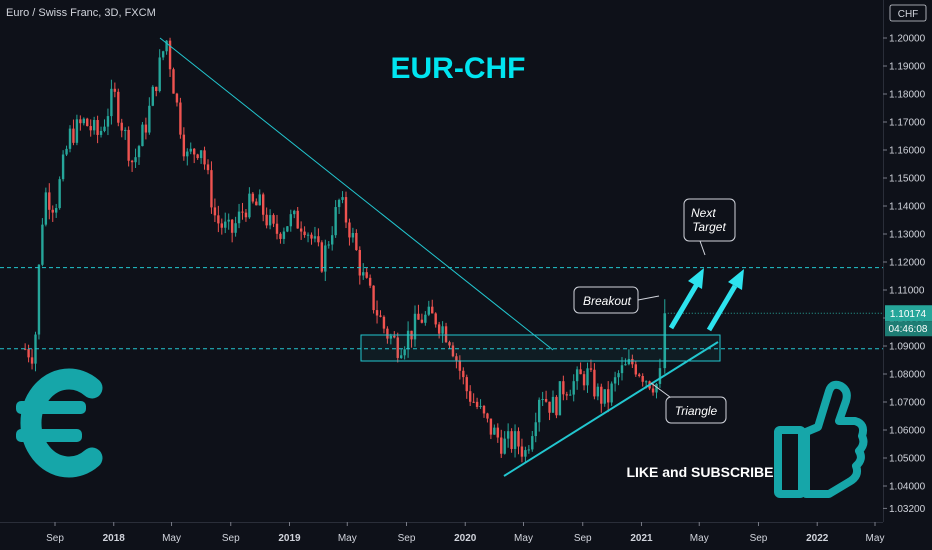 The height and width of the screenshot is (550, 932). I want to click on bar-countdown-badge: 04:46:08, so click(908, 329).